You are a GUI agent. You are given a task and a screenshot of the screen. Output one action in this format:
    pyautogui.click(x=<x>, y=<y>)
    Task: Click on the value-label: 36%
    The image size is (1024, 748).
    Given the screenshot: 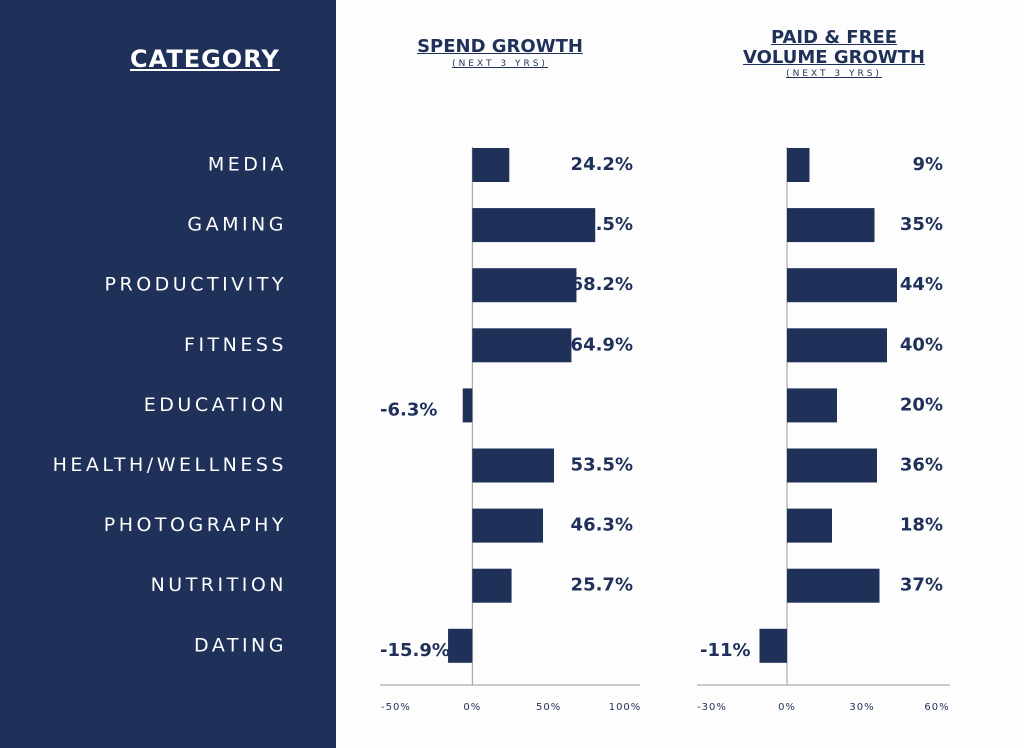 What is the action you would take?
    pyautogui.click(x=921, y=465)
    